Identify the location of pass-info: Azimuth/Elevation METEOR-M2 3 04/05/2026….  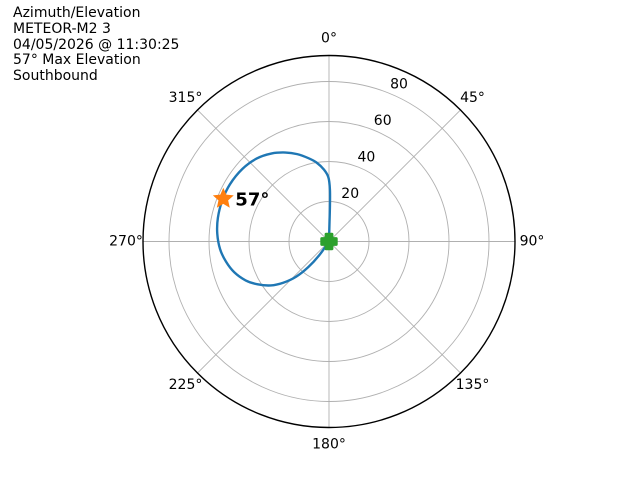
(96, 45).